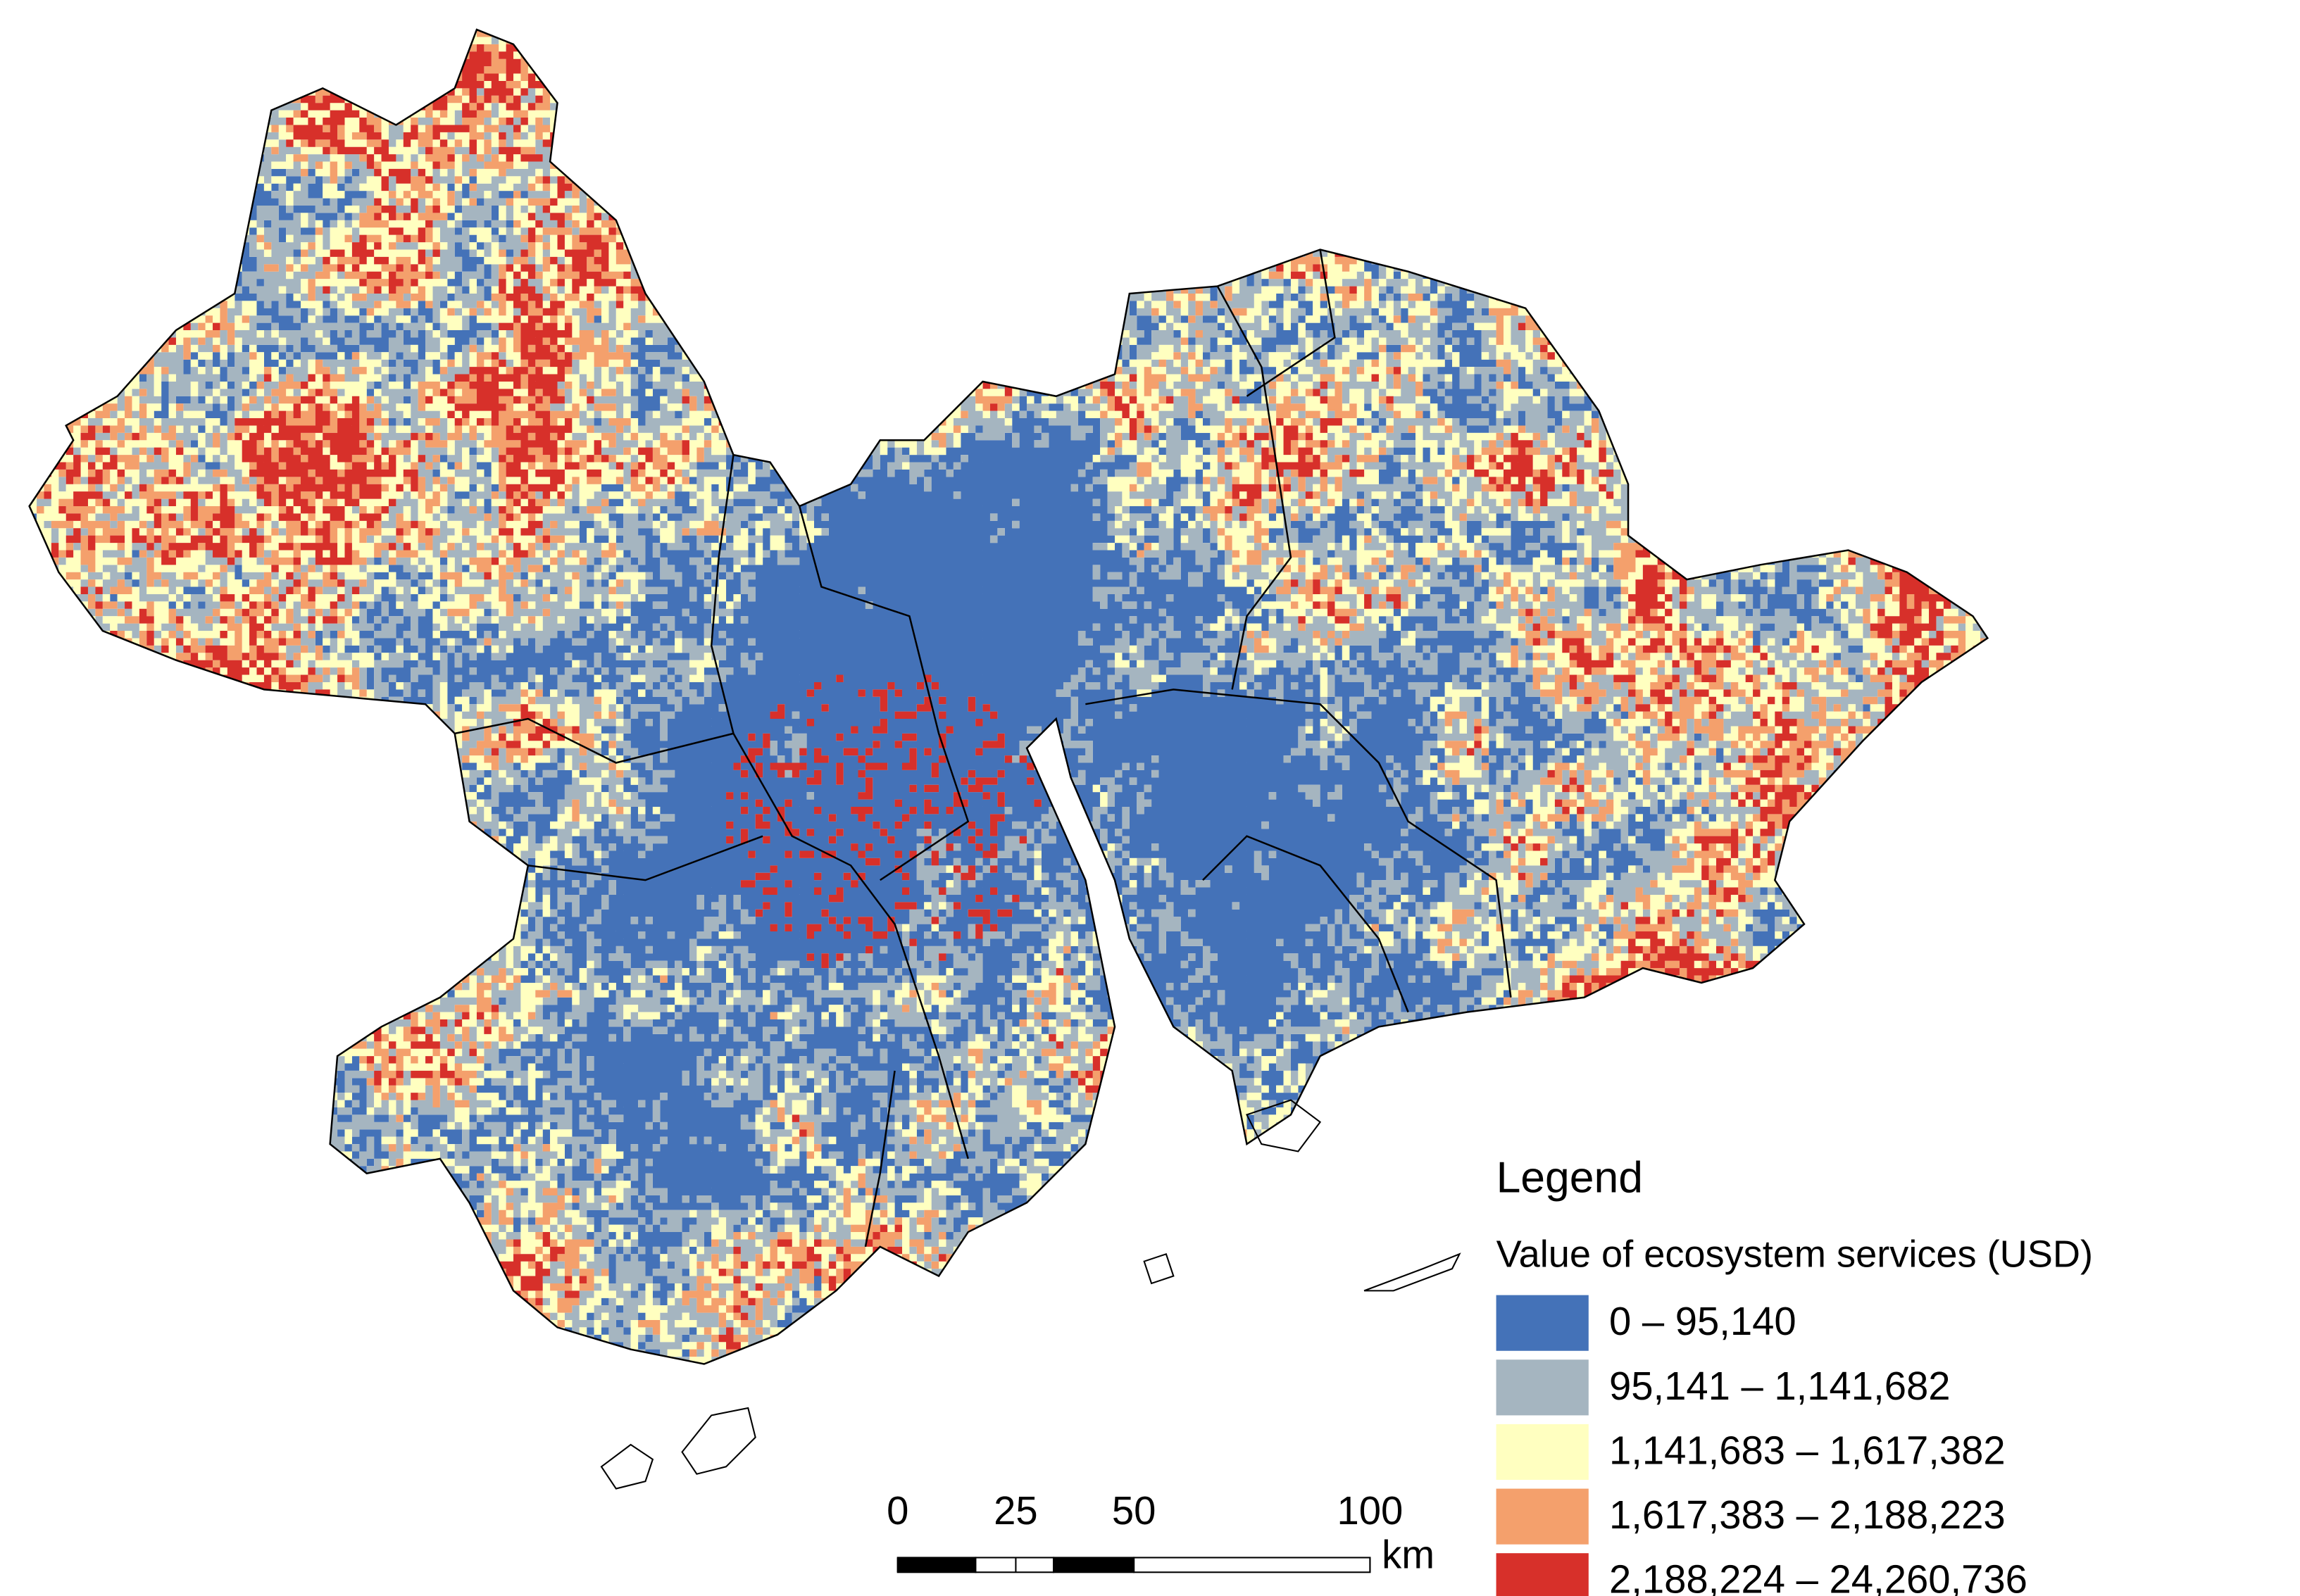  Describe the element at coordinates (1702, 1321) in the screenshot. I see `legend-label: 0 – 95,140` at that location.